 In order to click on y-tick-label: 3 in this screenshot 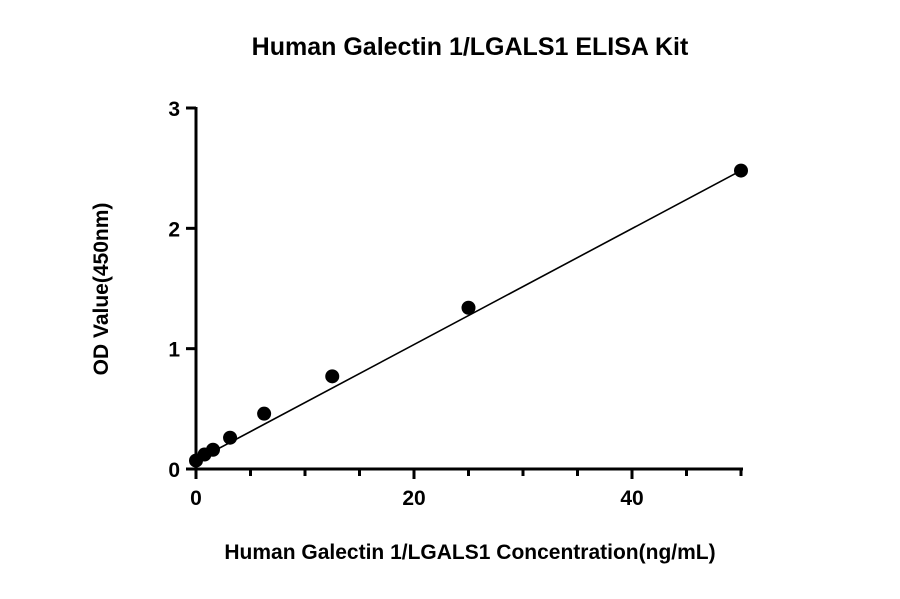, I will do `click(174, 109)`.